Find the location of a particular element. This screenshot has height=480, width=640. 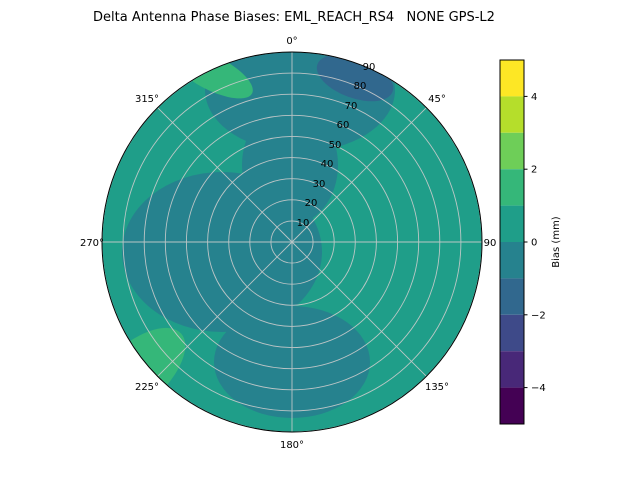

angle-label-135: 135° is located at coordinates (437, 387).